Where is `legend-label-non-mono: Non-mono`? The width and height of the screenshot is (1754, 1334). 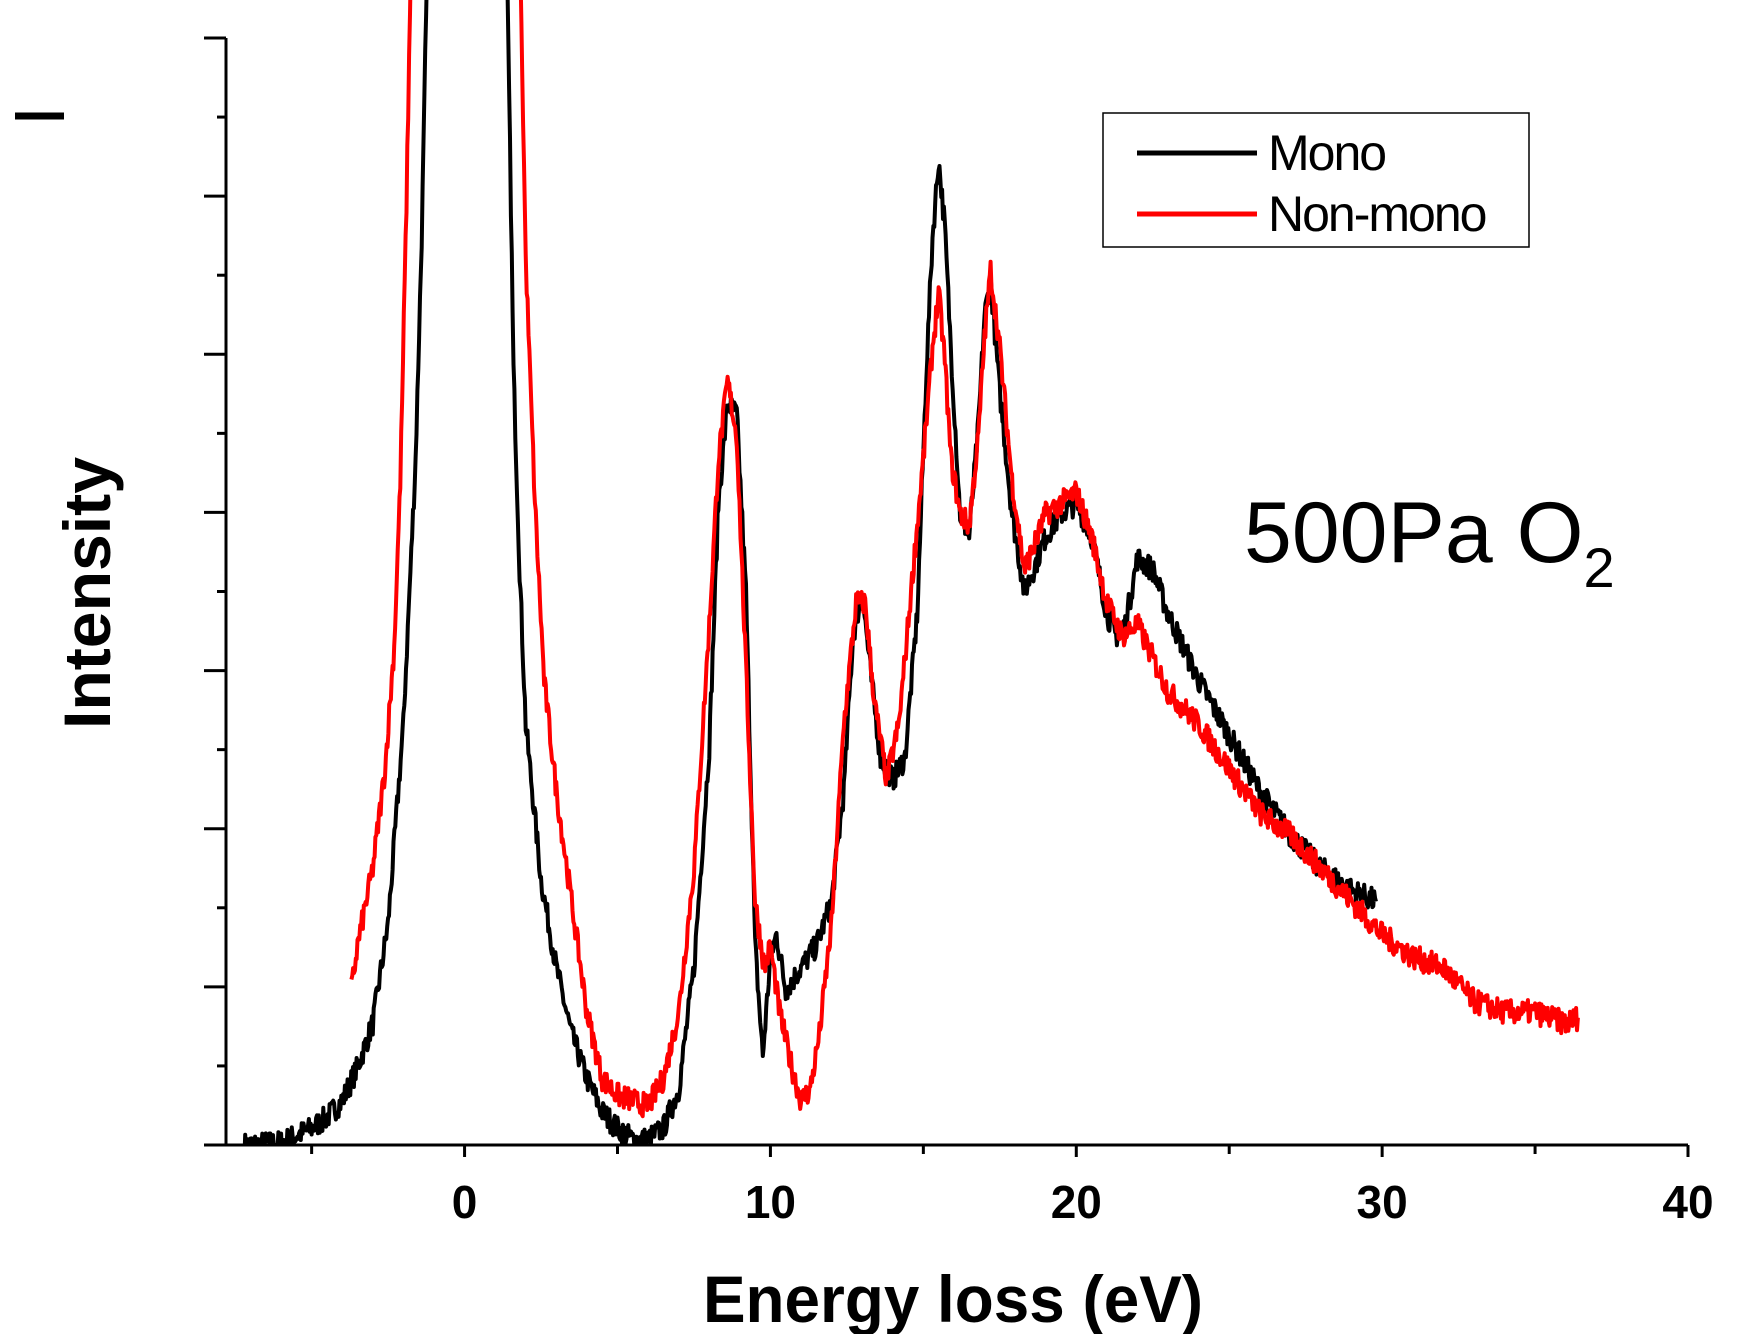 legend-label-non-mono: Non-mono is located at coordinates (1377, 214).